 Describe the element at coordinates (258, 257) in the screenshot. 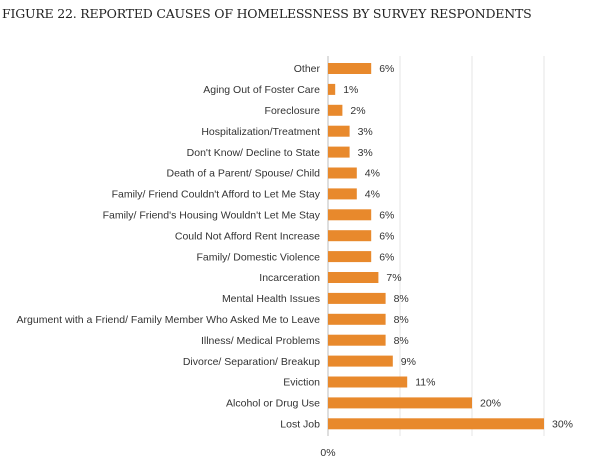

I see `category-label: Family/ Domestic Violence` at that location.